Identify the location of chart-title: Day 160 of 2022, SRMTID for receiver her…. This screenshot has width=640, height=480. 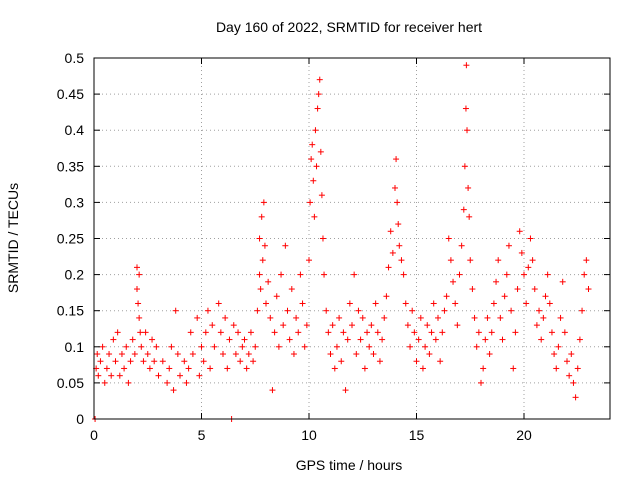
(349, 27).